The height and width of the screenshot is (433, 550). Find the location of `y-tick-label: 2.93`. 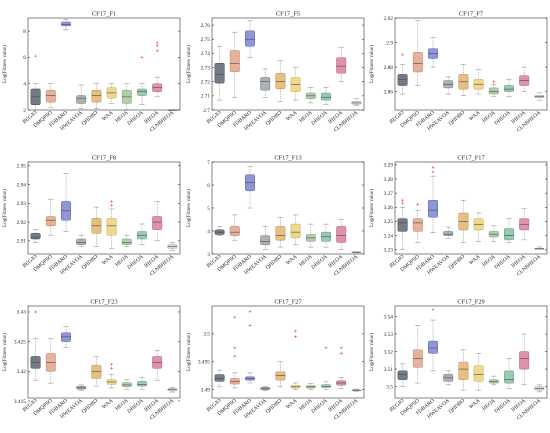

y-tick-label: 2.93 is located at coordinates (22, 204).